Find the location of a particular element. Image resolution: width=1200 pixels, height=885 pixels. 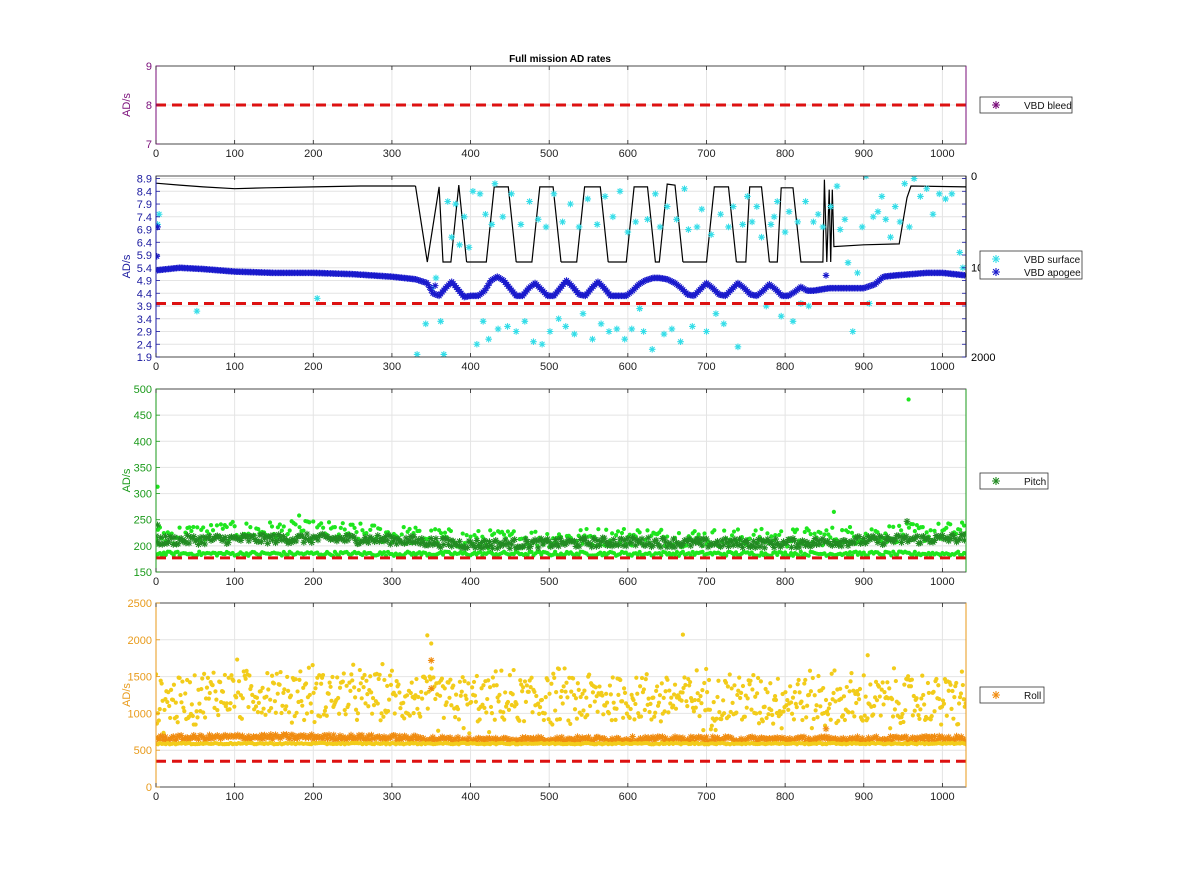

x-tick-label: 900 is located at coordinates (864, 367).